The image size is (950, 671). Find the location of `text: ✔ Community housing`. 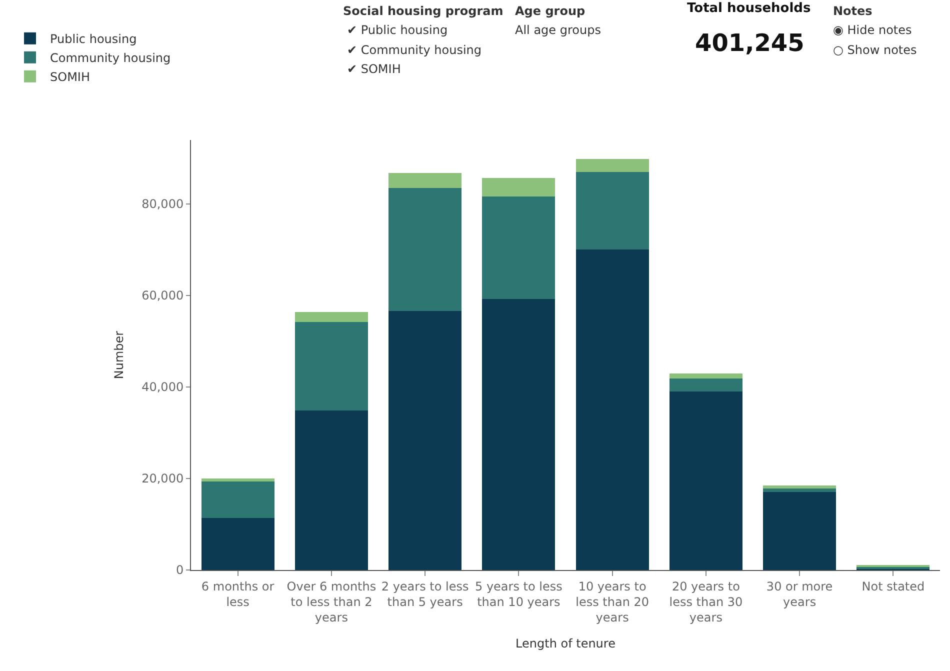

text: ✔ Community housing is located at coordinates (414, 50).